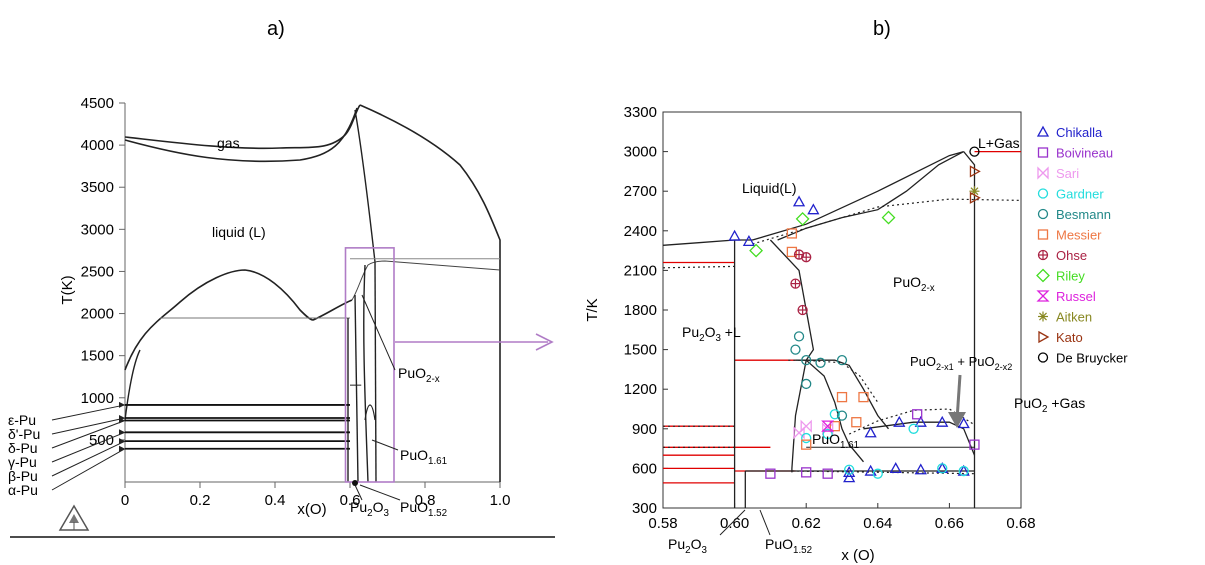 Image resolution: width=1205 pixels, height=565 pixels. What do you see at coordinates (426, 280) in the screenshot?
I see `chart-a-puo2-boundary` at bounding box center [426, 280].